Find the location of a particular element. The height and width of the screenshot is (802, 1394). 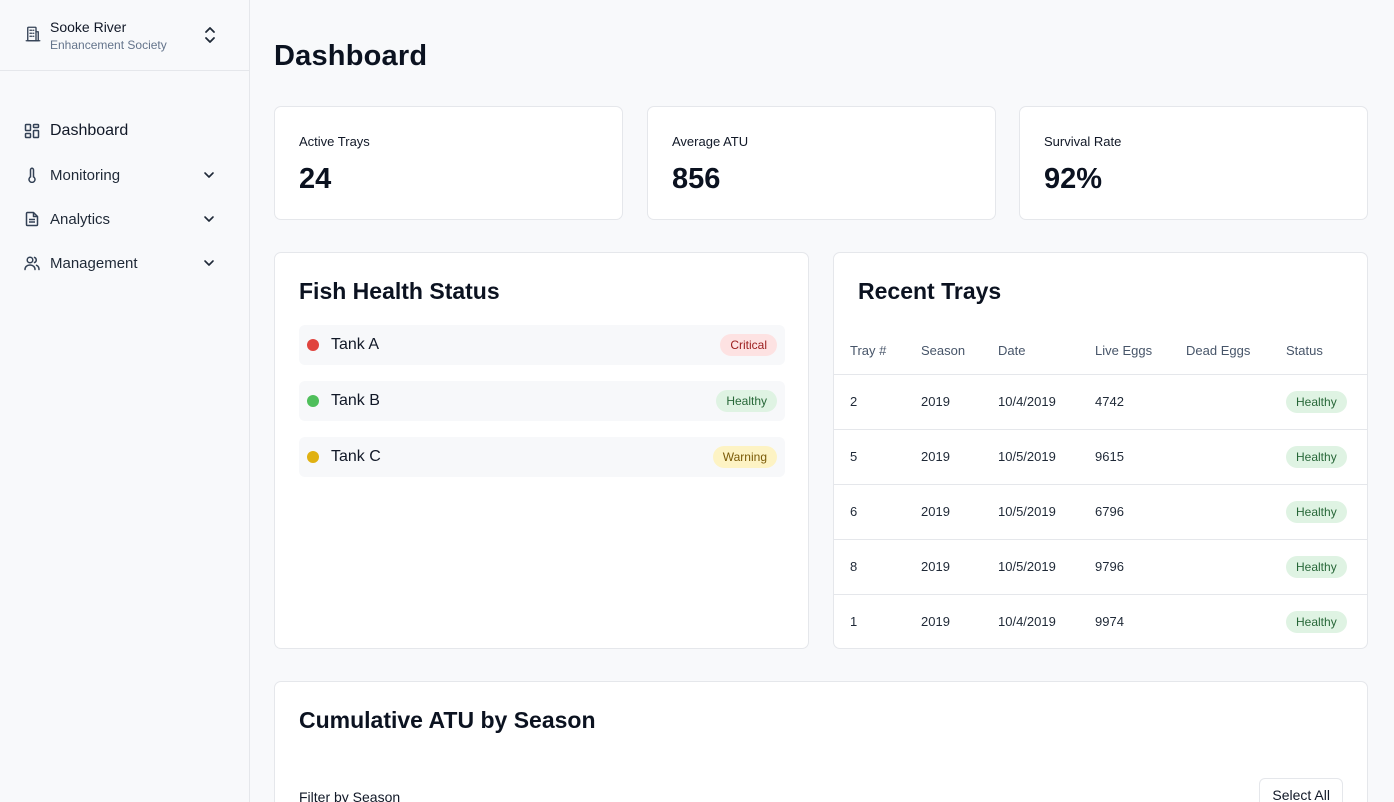

file-text-icon is located at coordinates (32, 219).